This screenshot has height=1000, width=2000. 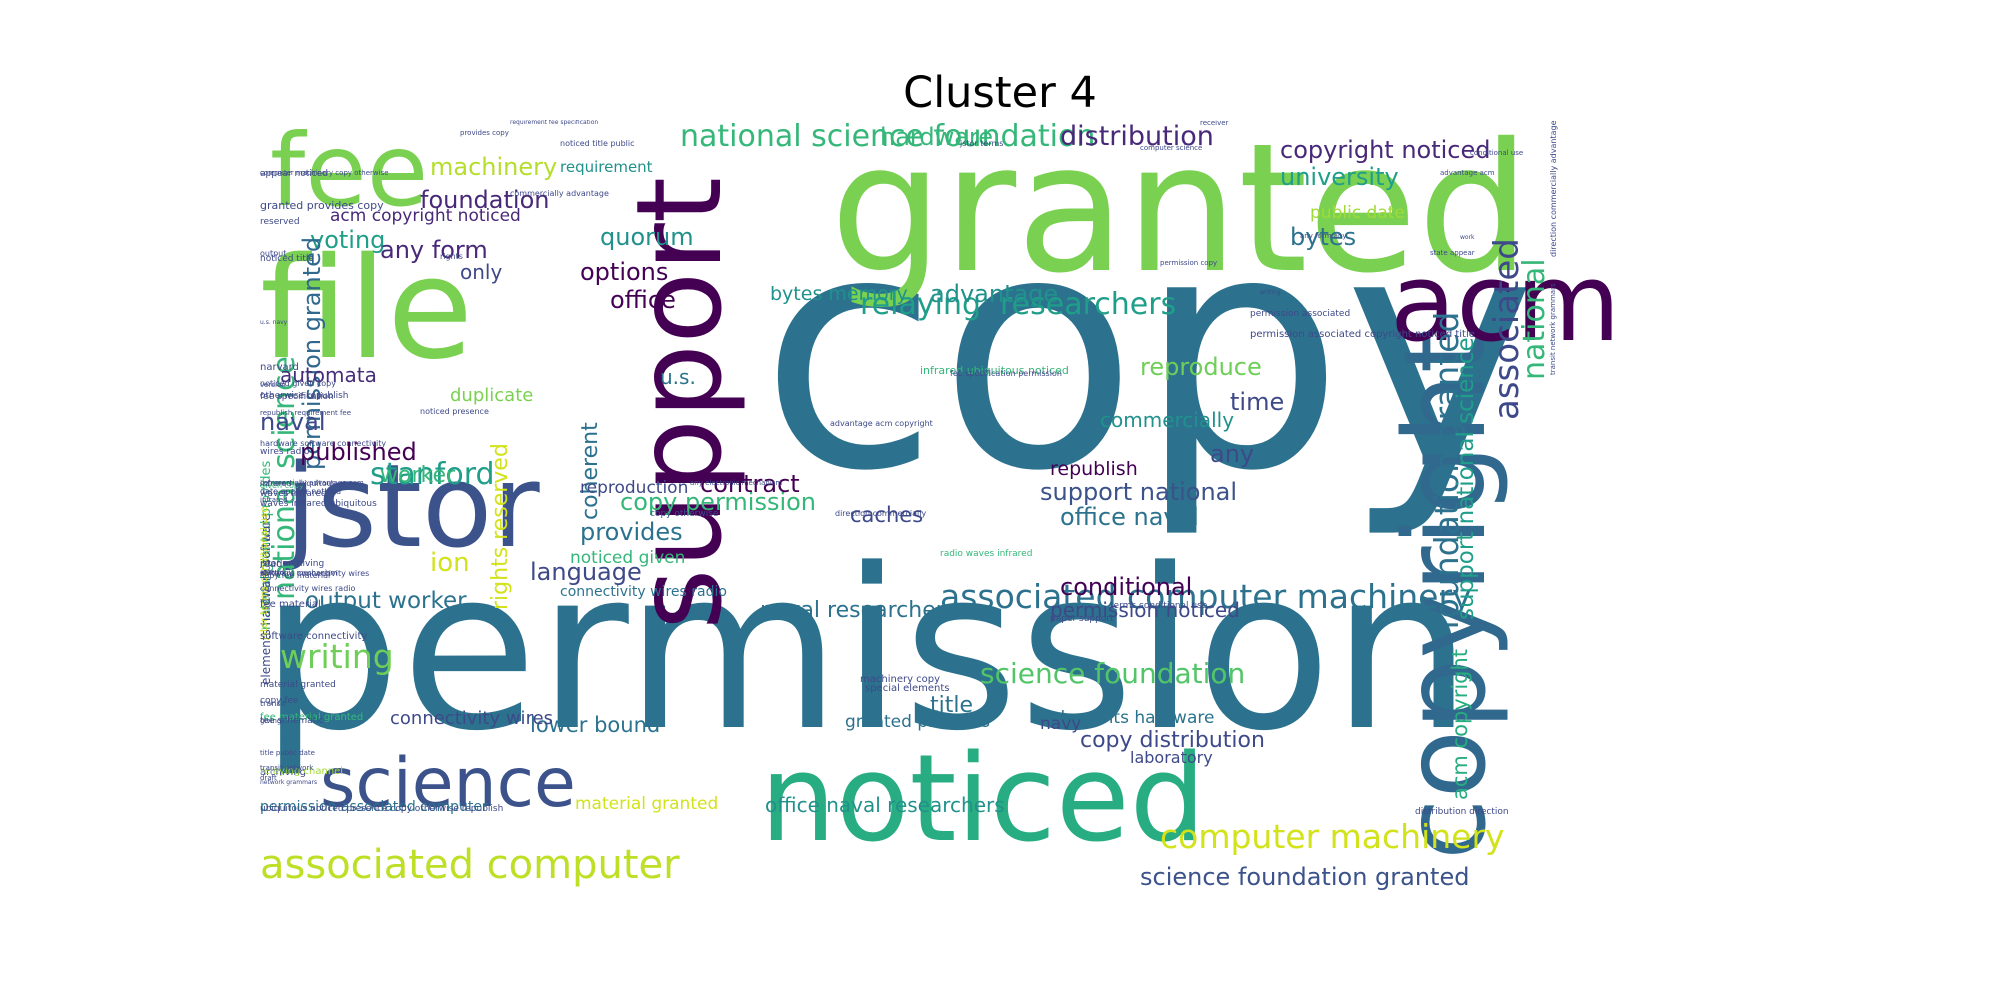 What do you see at coordinates (287, 768) in the screenshot?
I see `cloud-word: transit network` at bounding box center [287, 768].